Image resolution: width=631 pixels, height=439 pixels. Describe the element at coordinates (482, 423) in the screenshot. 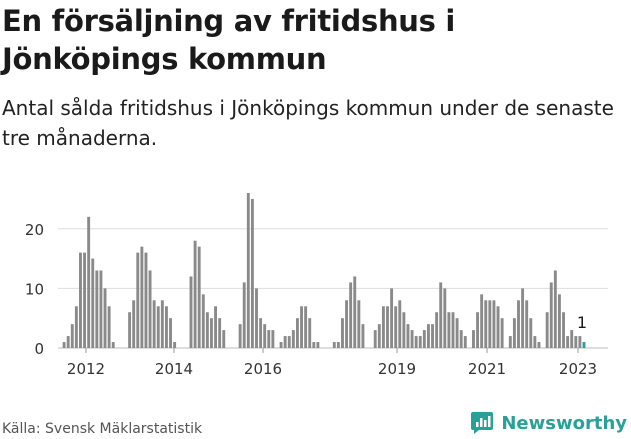

I see `newsworthy-icon` at that location.